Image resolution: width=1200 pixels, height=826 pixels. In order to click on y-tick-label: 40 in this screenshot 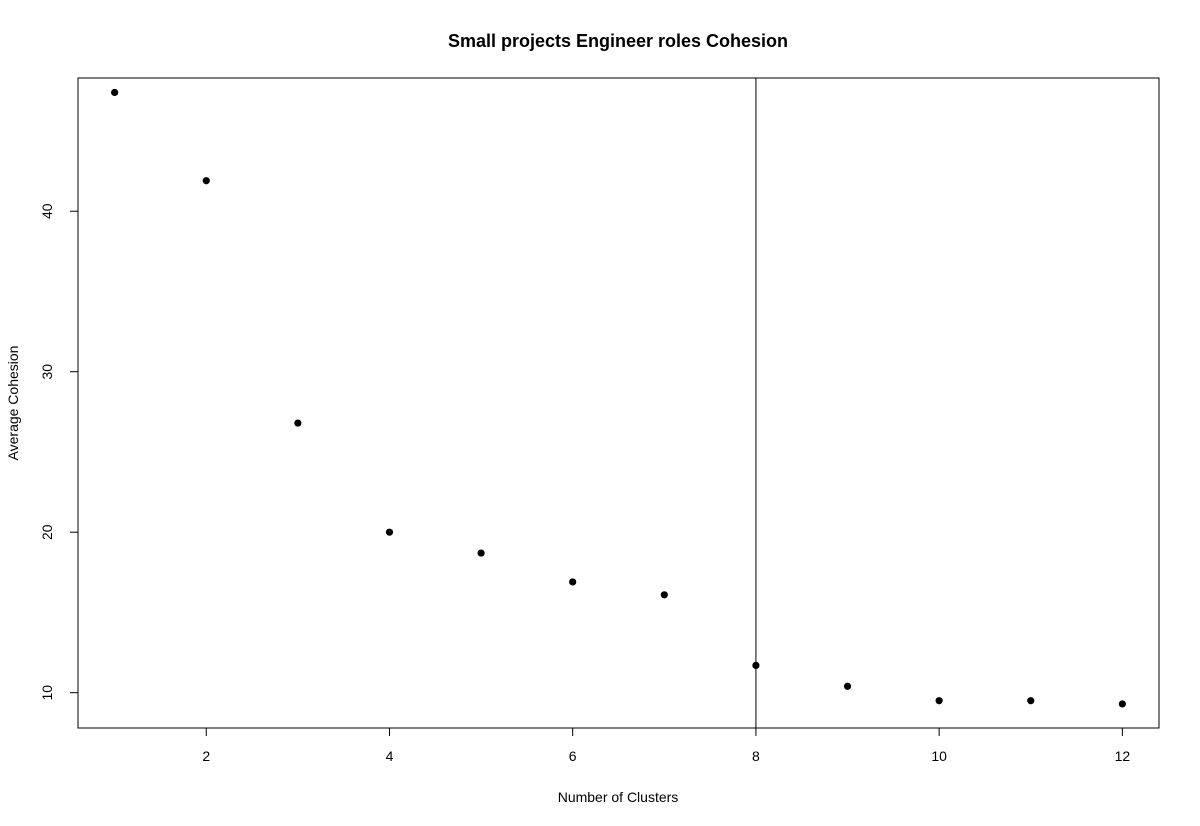, I will do `click(47, 211)`.